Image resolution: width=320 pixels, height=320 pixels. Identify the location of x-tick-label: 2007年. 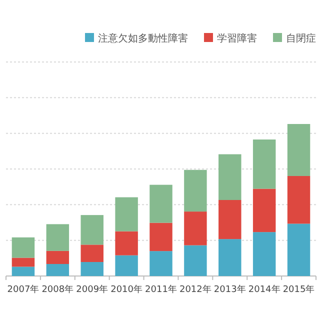
(23, 289).